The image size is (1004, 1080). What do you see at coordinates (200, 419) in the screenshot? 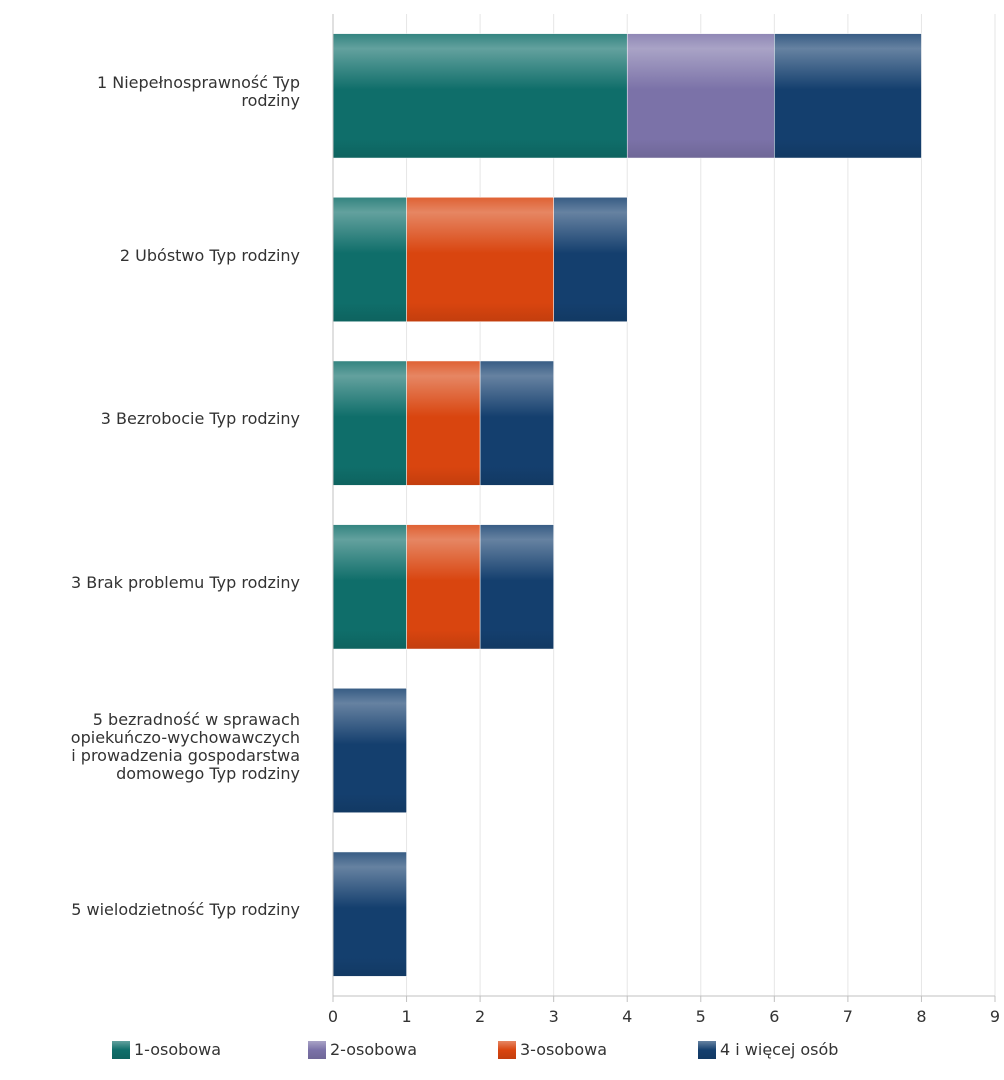
I see `category-label: 3 Bezrobocie Typ rodziny` at bounding box center [200, 419].